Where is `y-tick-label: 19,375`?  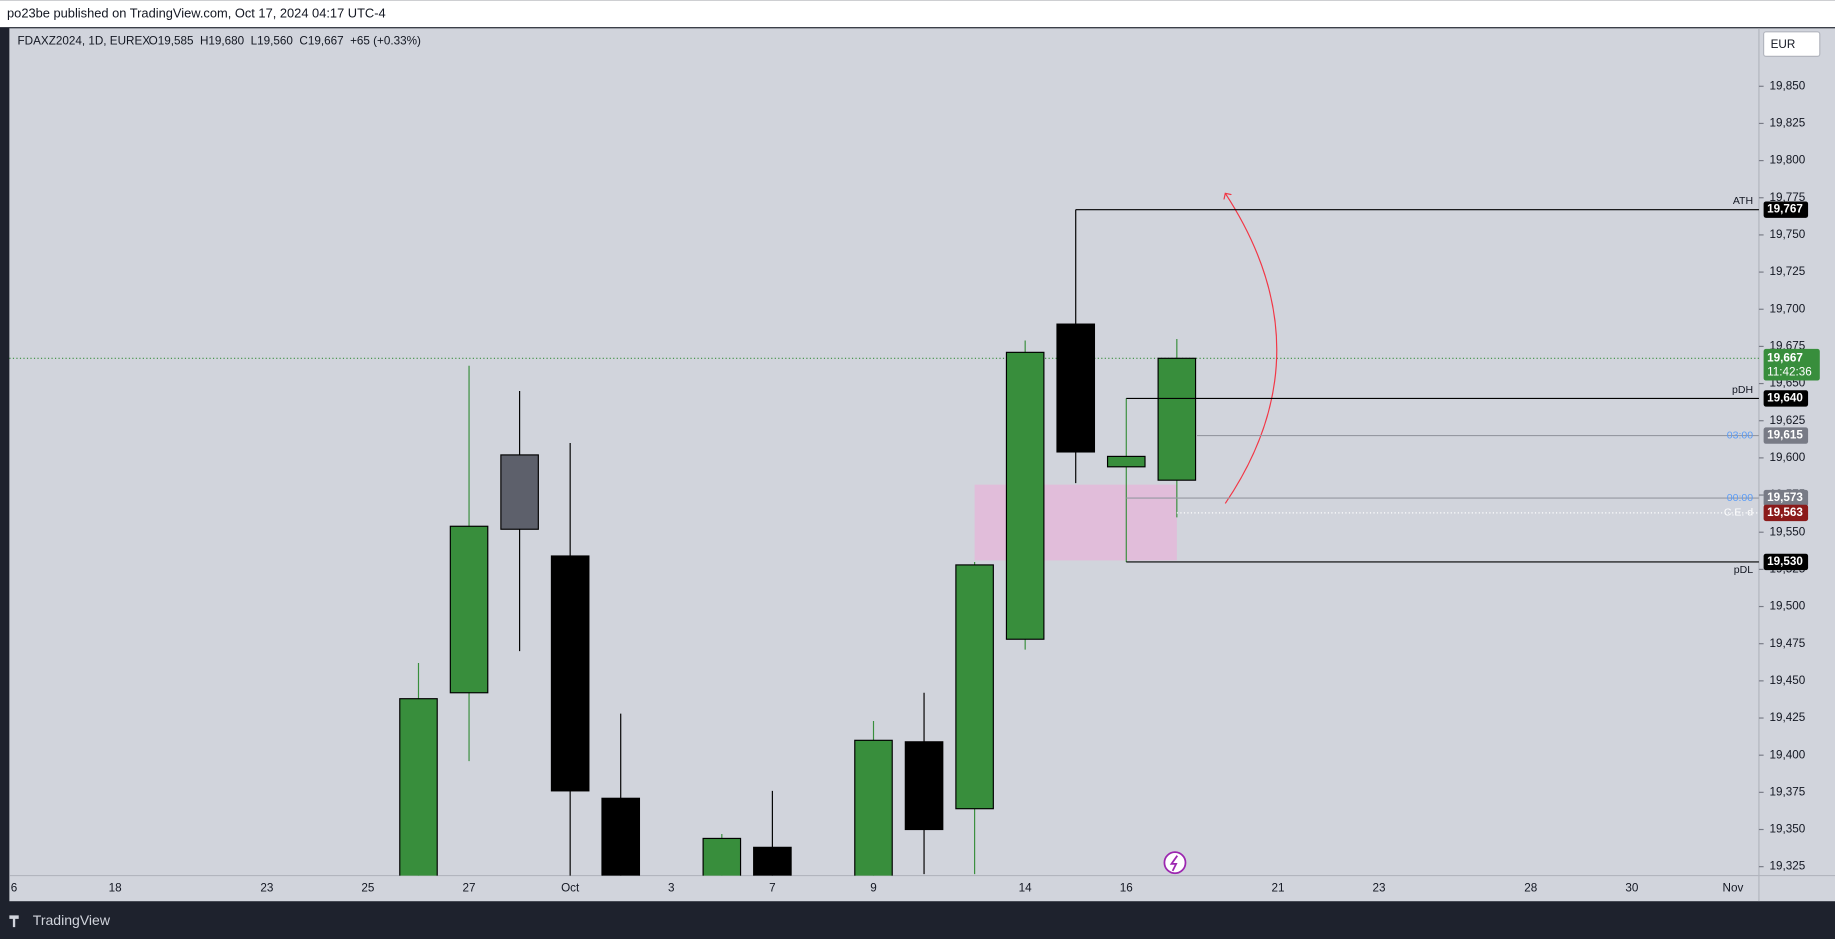 y-tick-label: 19,375 is located at coordinates (1787, 791).